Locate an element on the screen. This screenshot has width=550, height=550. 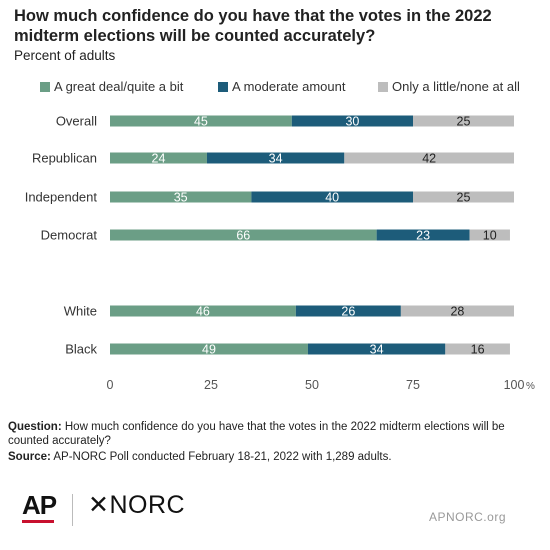
bar-democrat-great-deal is located at coordinates (243, 235).